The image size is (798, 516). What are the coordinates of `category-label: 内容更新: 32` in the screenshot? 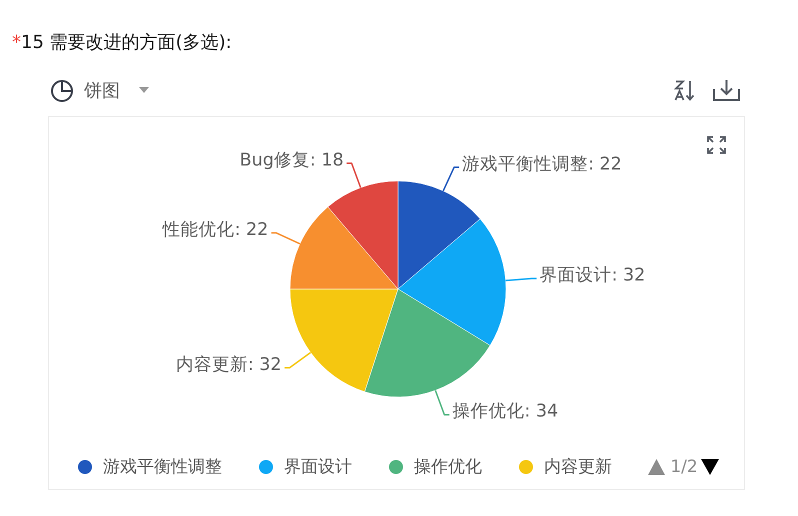 It's located at (229, 364).